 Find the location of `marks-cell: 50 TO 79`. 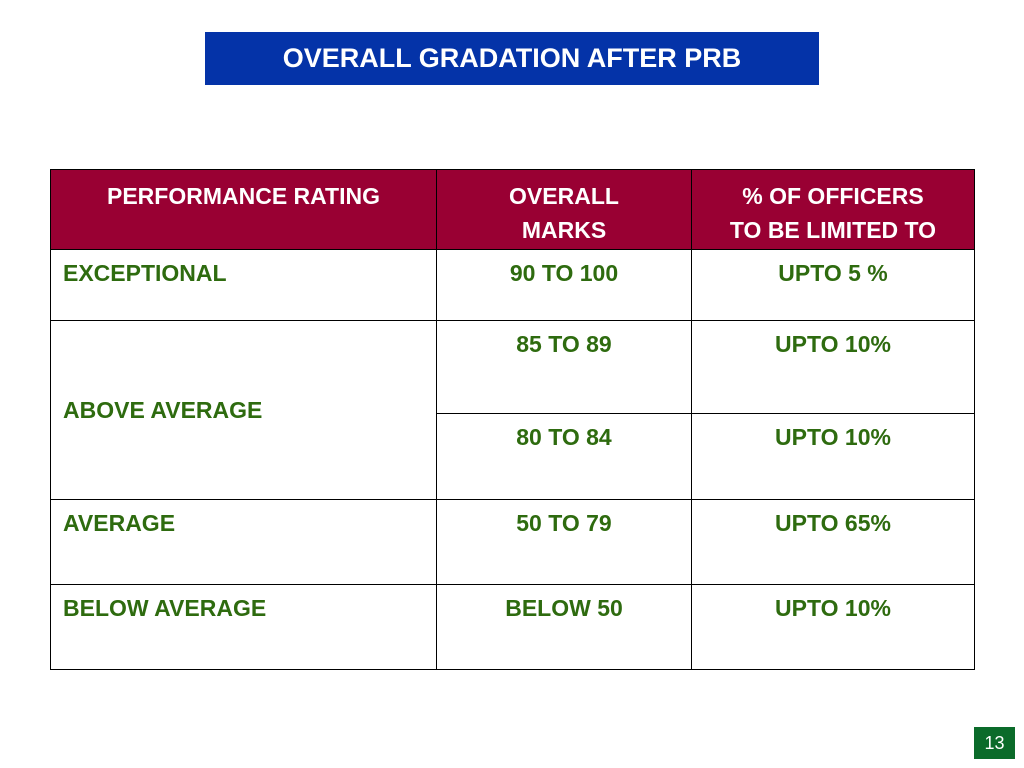

marks-cell: 50 TO 79 is located at coordinates (564, 542).